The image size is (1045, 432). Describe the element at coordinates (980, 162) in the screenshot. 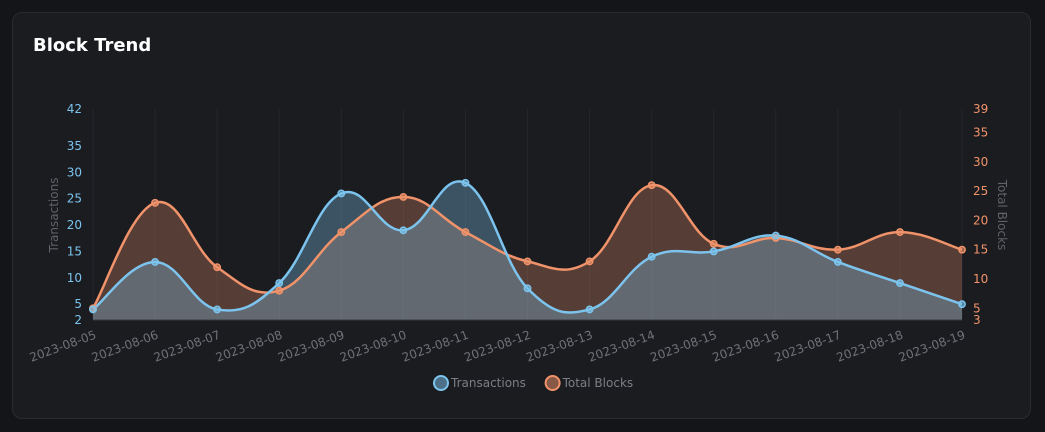

I see `y-right-tick-label: 30` at that location.